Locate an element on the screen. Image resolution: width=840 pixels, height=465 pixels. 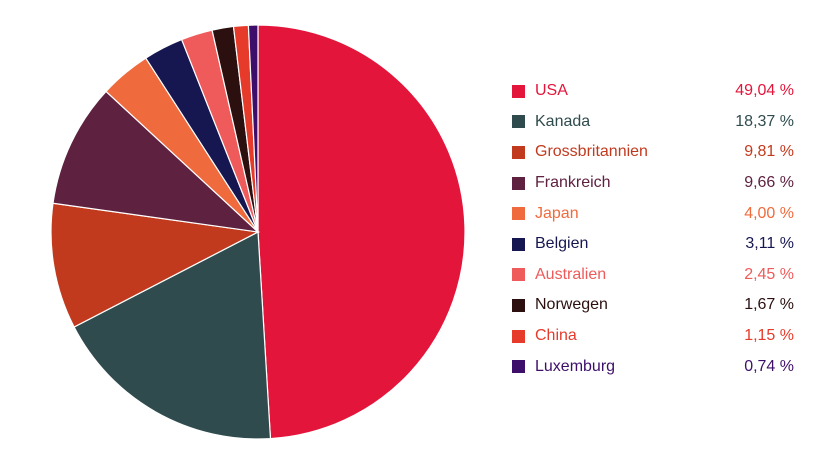
legend-label: USA is located at coordinates (551, 91).